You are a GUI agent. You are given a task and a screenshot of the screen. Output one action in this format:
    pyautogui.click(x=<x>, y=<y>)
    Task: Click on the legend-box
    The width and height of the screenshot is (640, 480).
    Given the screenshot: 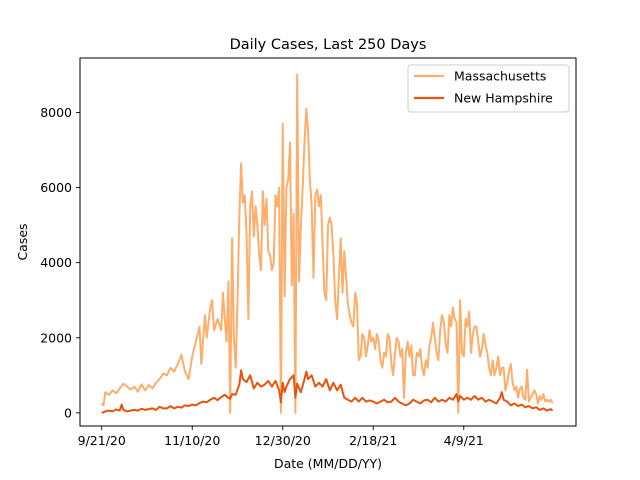 What is the action you would take?
    pyautogui.click(x=488, y=88)
    